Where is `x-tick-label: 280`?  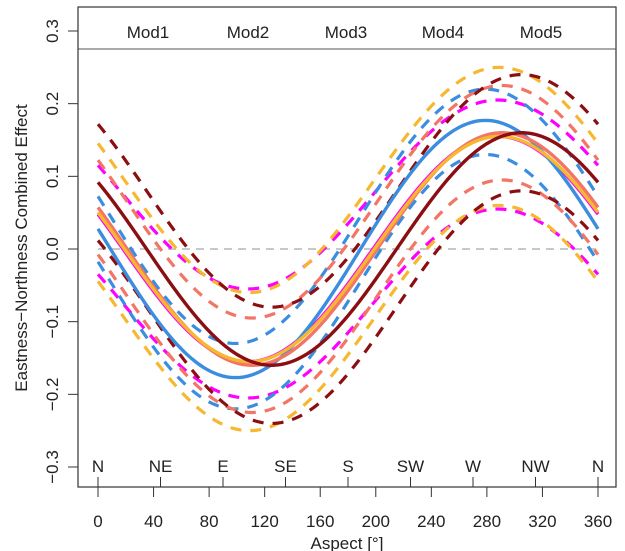
x-tick-label: 280 is located at coordinates (487, 521).